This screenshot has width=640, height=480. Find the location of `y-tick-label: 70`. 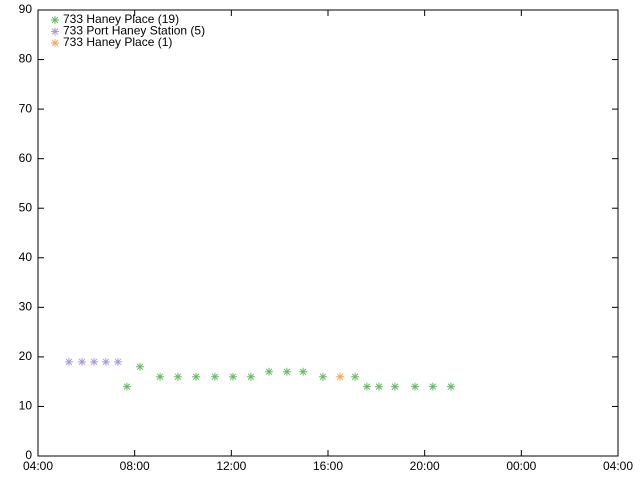

y-tick-label: 70 is located at coordinates (26, 108).